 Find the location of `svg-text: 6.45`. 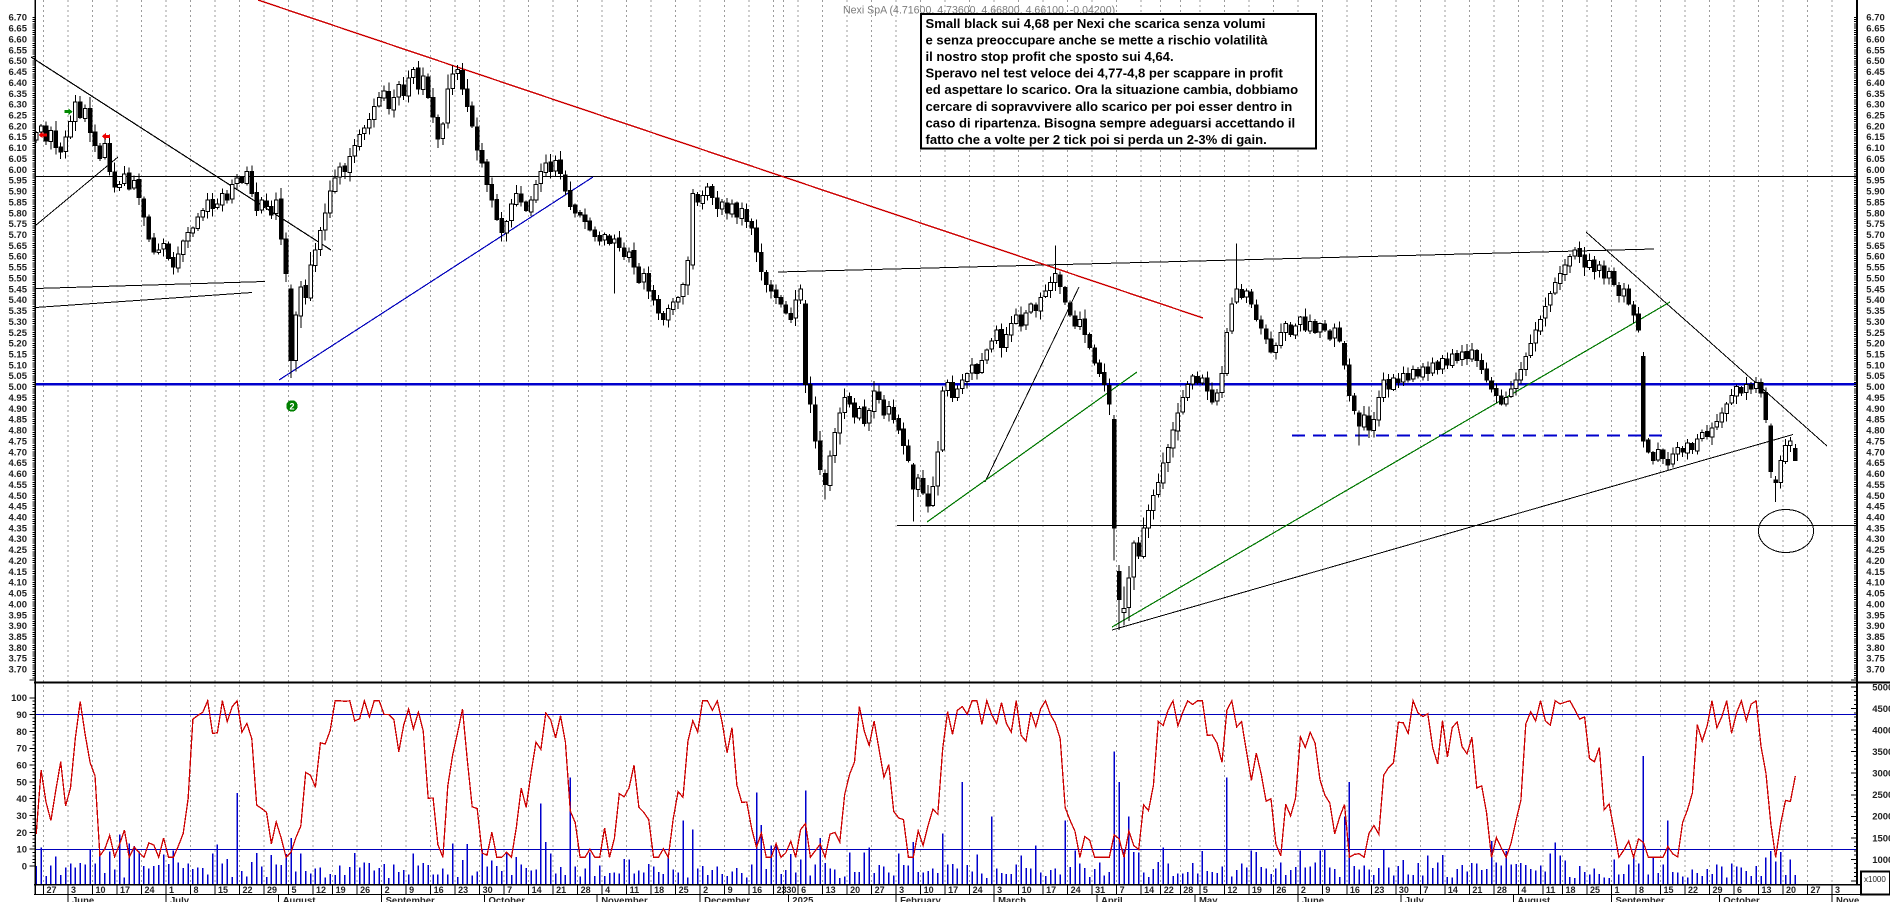

svg-text: 6.45 is located at coordinates (18, 72).